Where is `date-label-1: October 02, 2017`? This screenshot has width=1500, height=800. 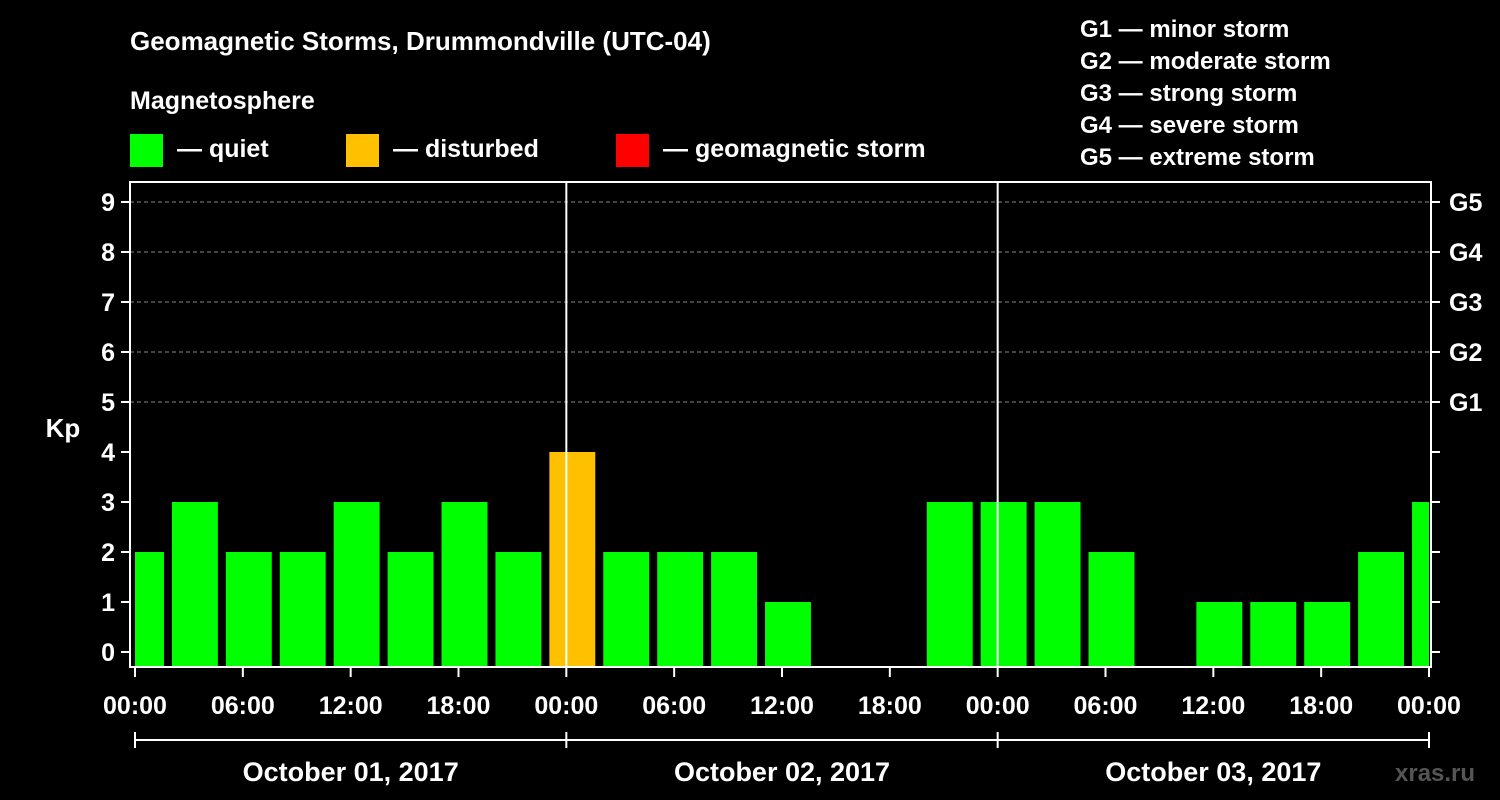
date-label-1: October 02, 2017 is located at coordinates (782, 772).